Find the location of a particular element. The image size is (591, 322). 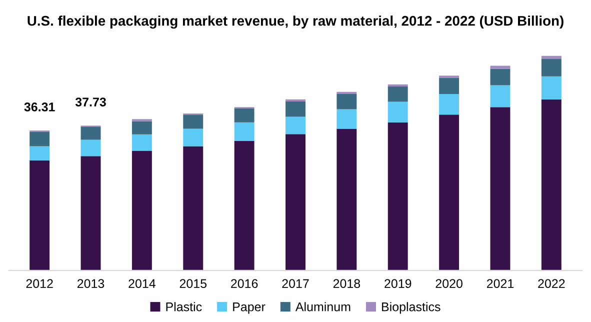

x-tick-label: 2016 is located at coordinates (244, 283).